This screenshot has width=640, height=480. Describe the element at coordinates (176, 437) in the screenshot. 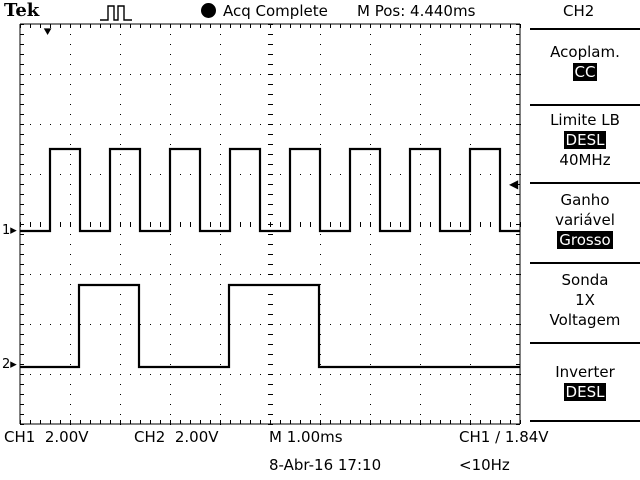

I see `ch2-scale: CH2 2.00V` at that location.